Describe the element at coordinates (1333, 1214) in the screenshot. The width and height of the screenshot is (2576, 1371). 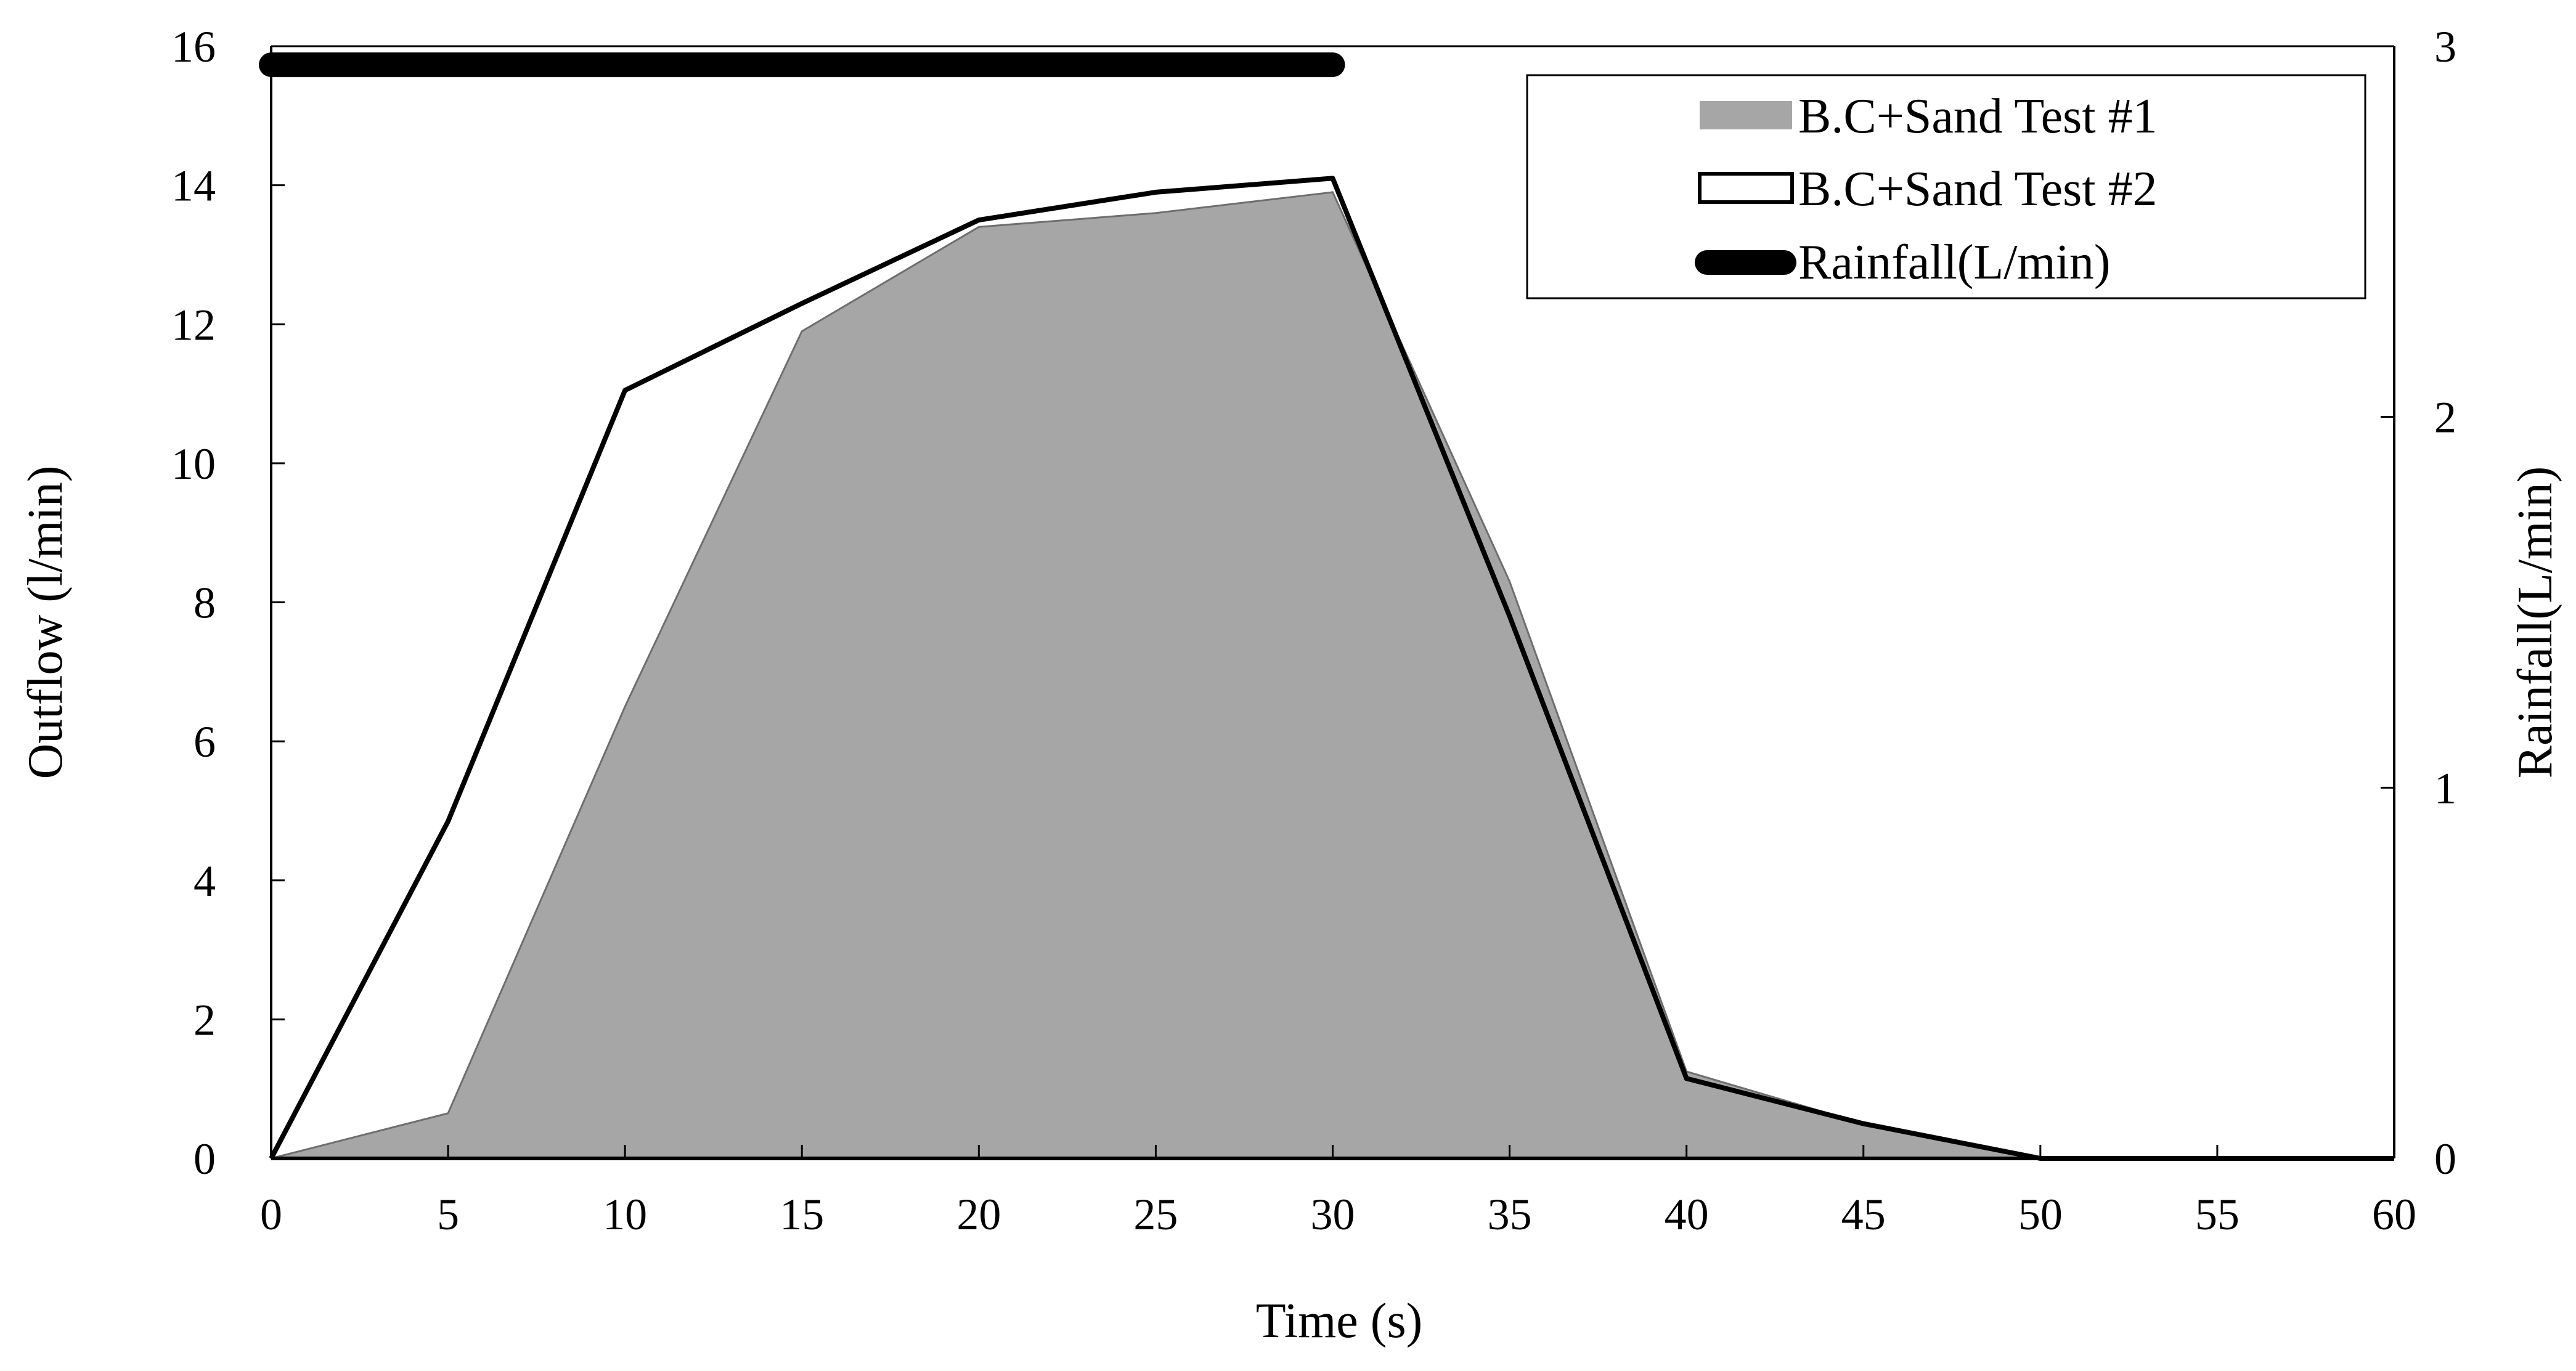
I see `x-tick-label: 30` at that location.